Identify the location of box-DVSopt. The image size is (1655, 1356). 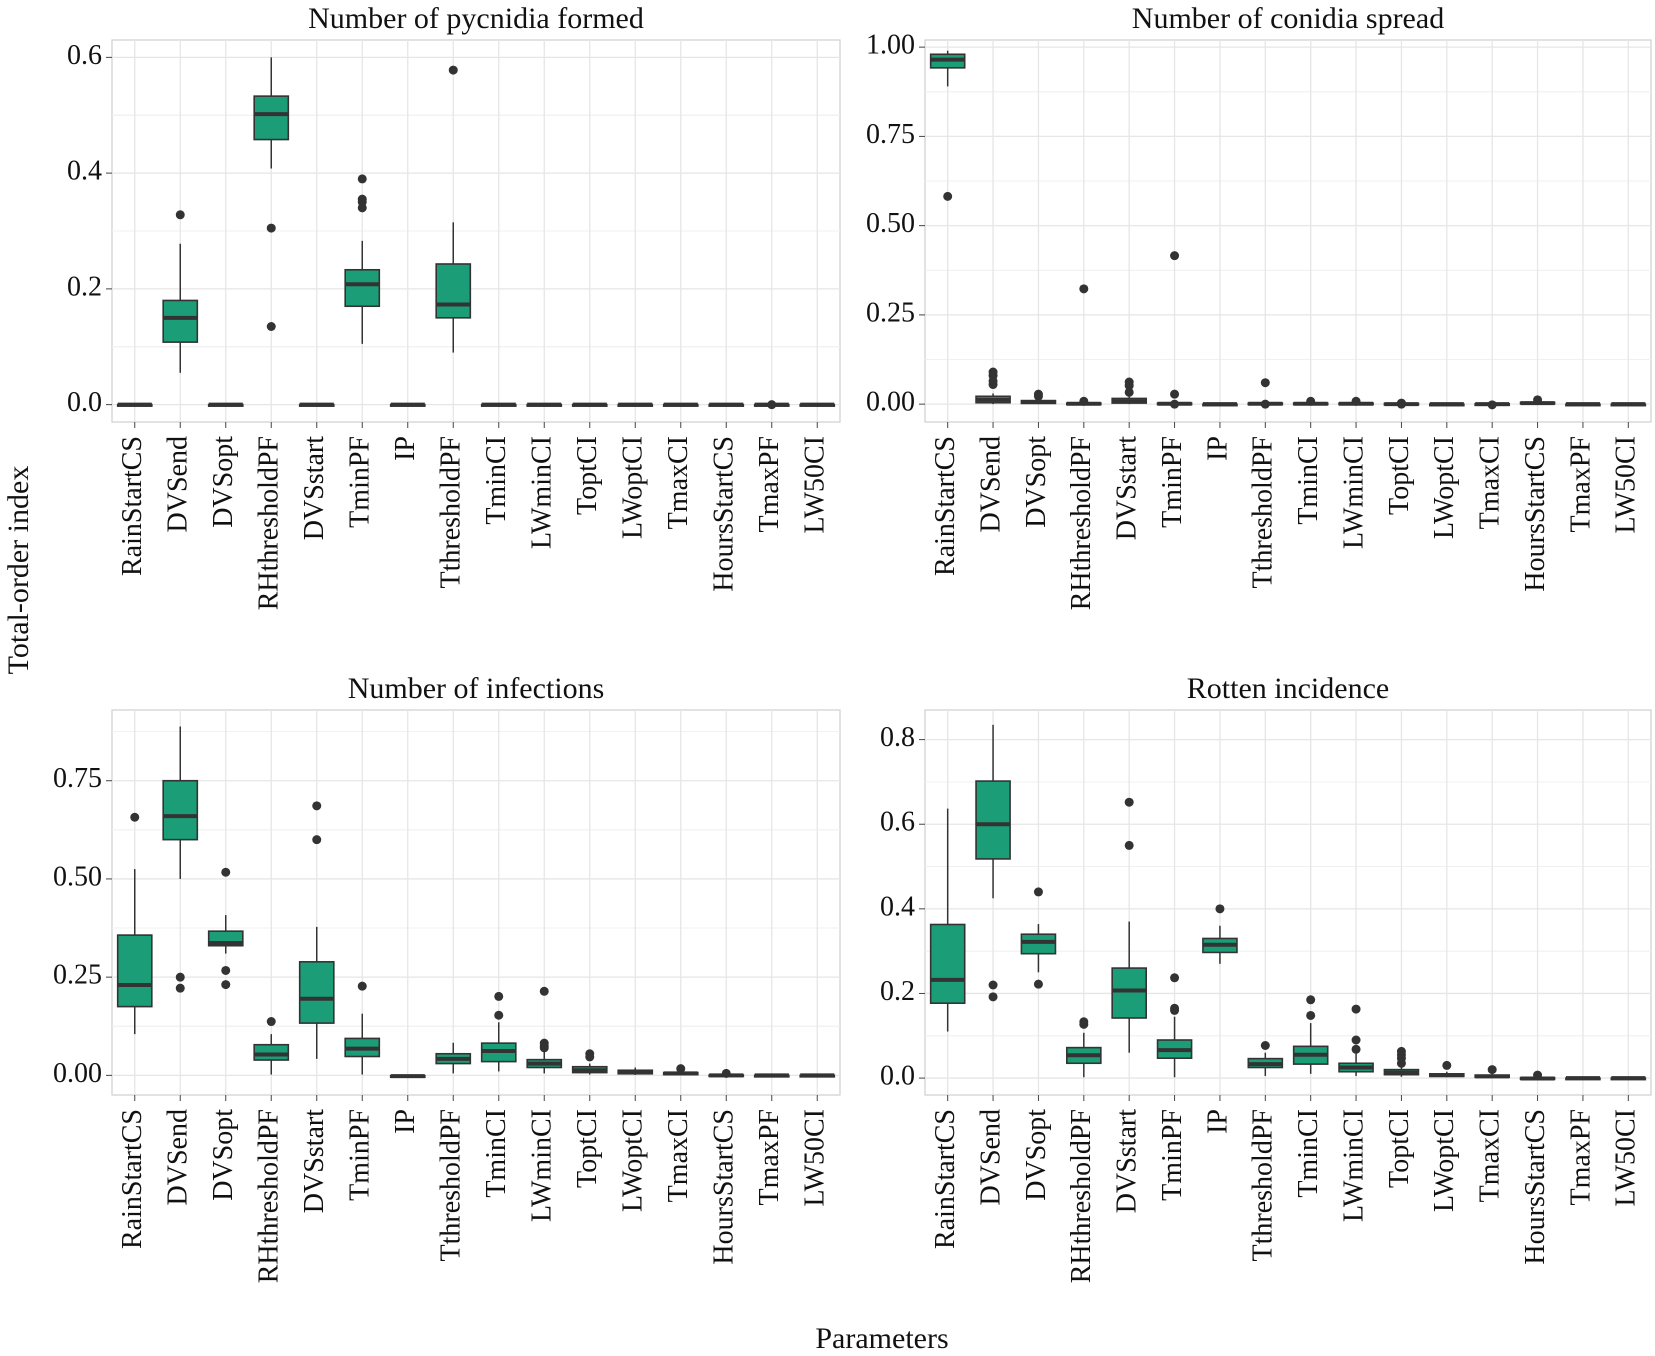
(225, 928).